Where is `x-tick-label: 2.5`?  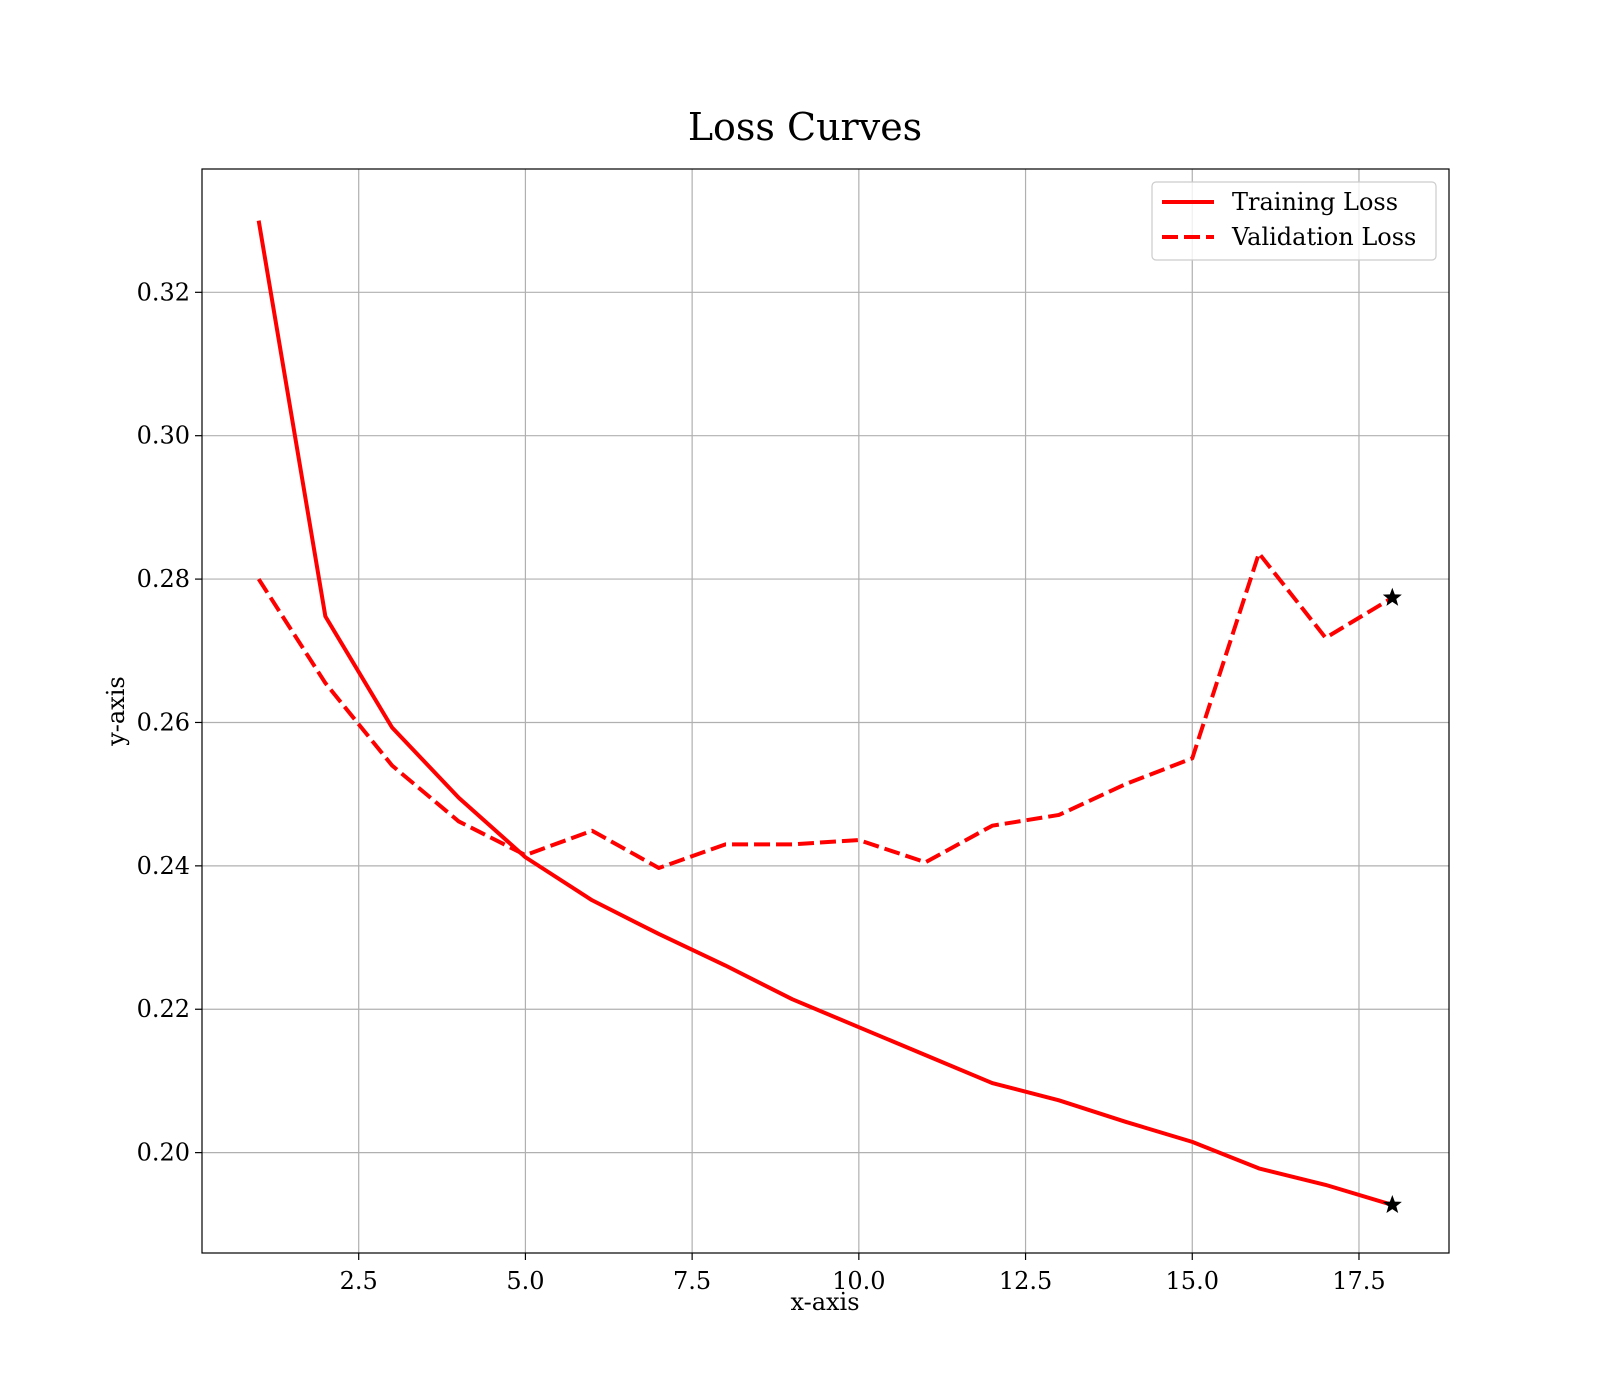 x-tick-label: 2.5 is located at coordinates (359, 1281).